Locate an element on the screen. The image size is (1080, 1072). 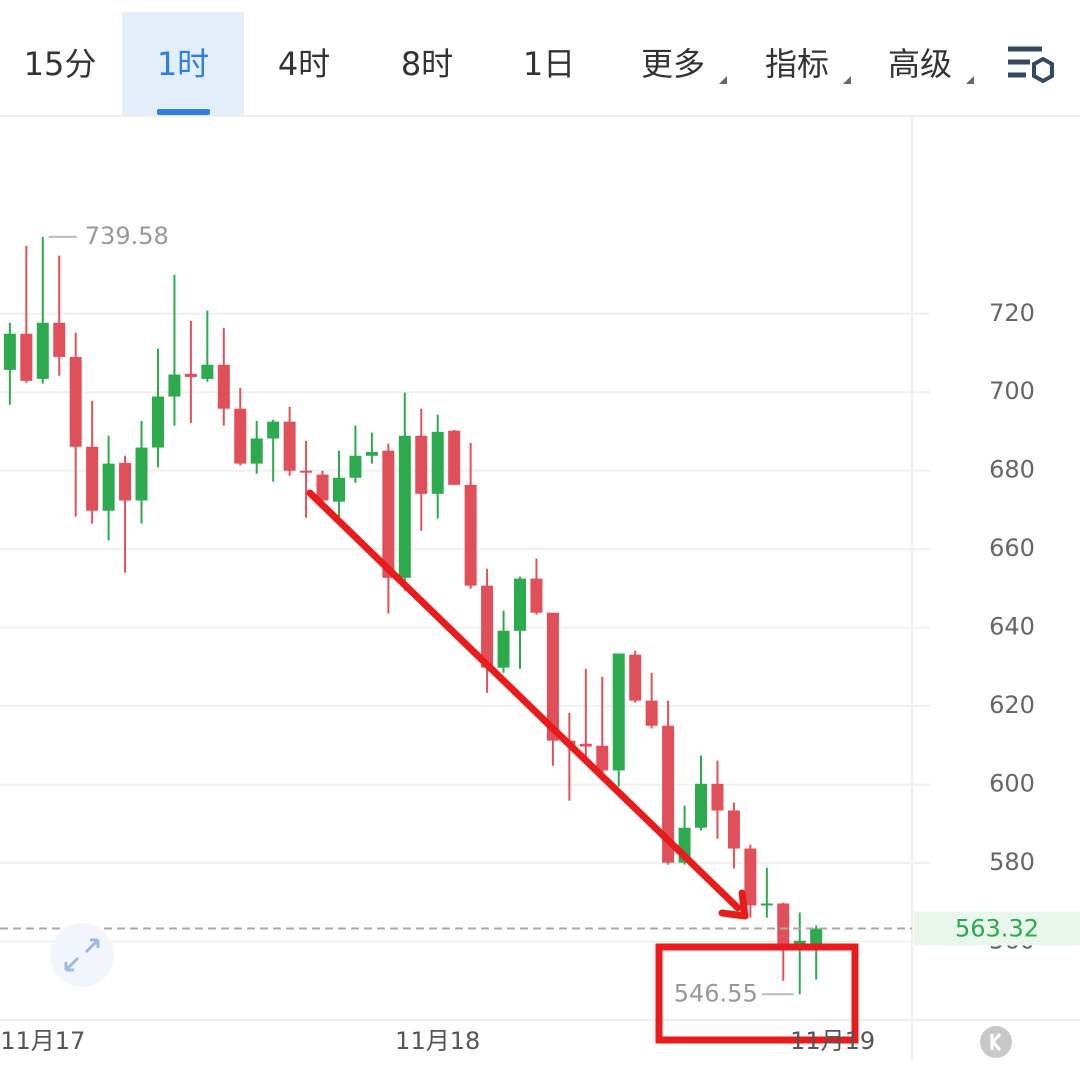
annotation-box is located at coordinates (757, 993).